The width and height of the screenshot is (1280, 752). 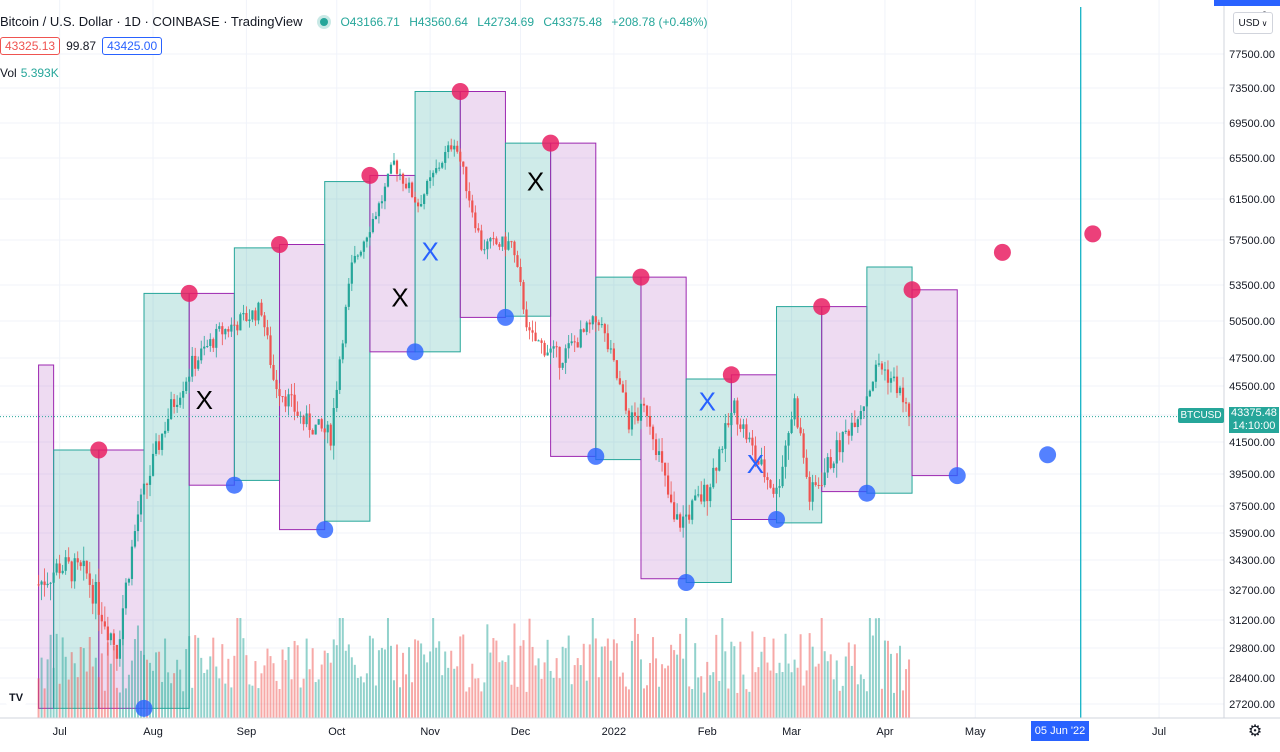 I want to click on currency-selector: USD ∨, so click(x=1253, y=23).